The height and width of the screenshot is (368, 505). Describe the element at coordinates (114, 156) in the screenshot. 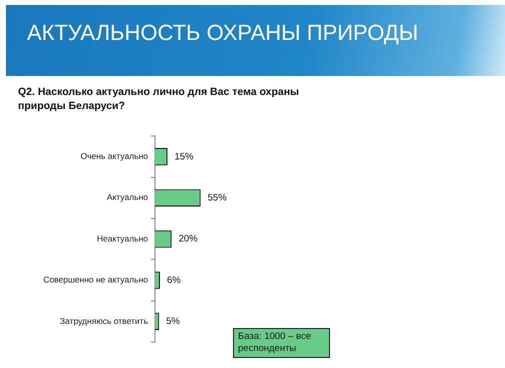

I see `y-tick-label: Очень актуально` at that location.